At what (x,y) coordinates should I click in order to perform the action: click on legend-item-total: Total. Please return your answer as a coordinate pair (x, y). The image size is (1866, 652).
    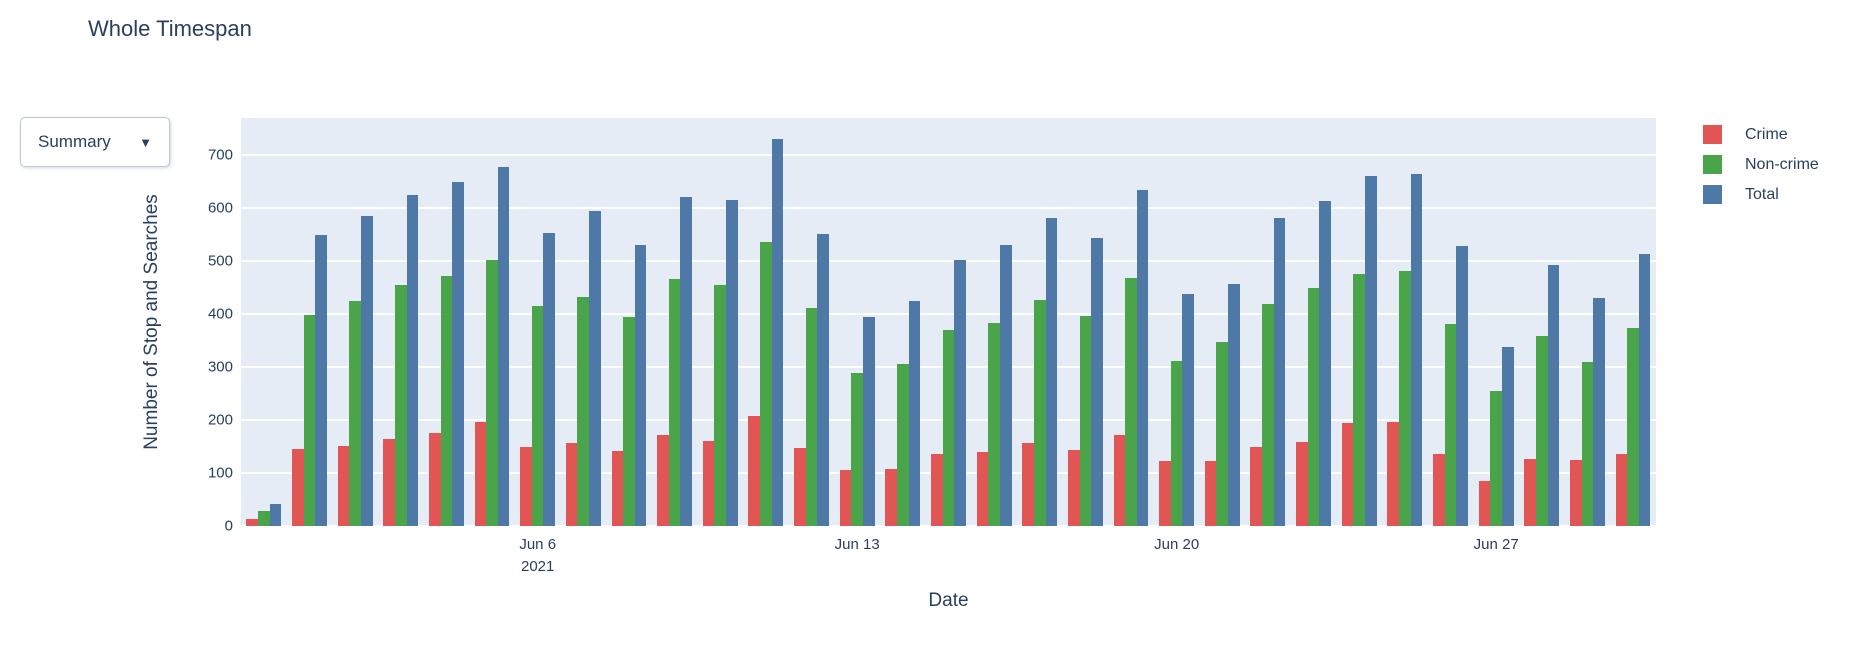
    Looking at the image, I should click on (1761, 194).